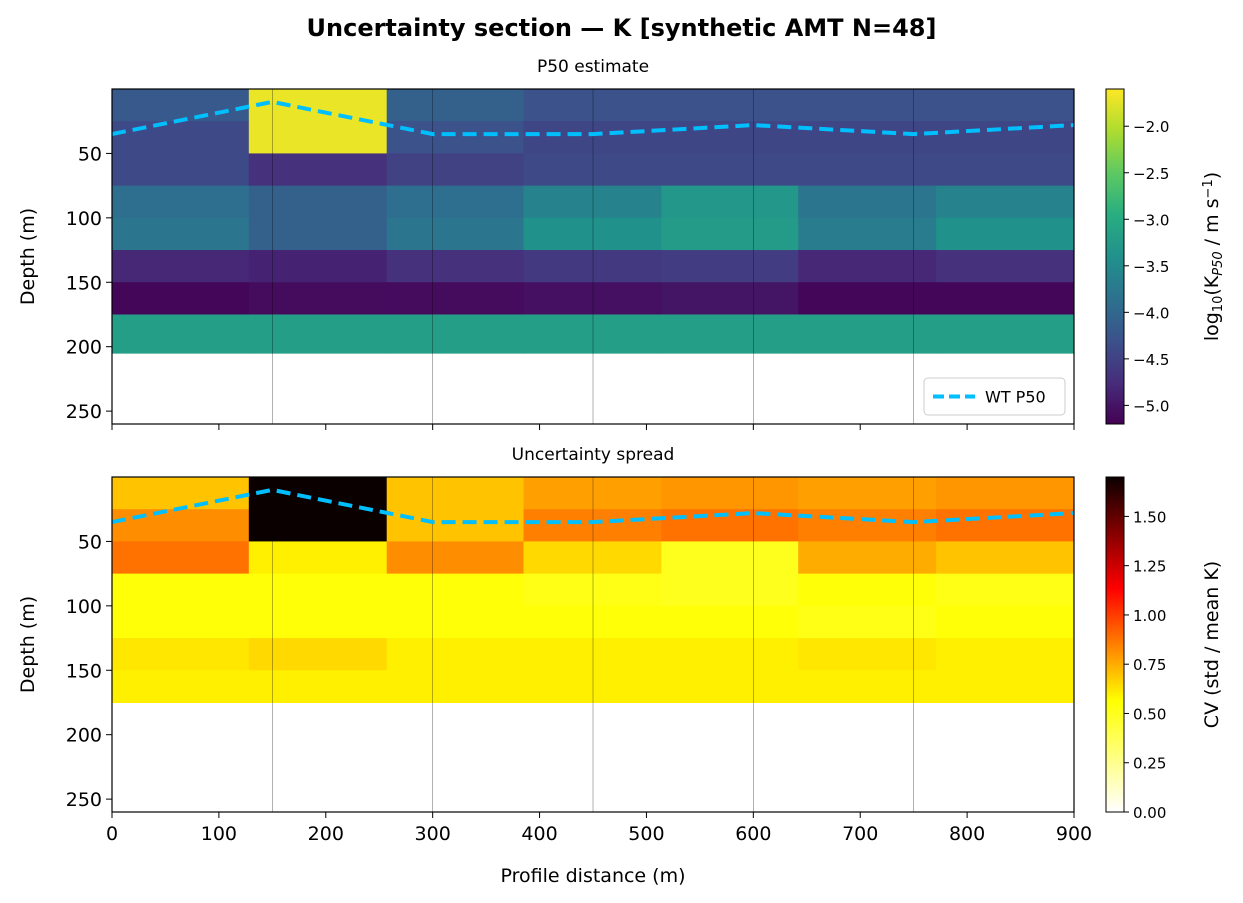 This screenshot has height=903, width=1243. What do you see at coordinates (1208, 188) in the screenshot?
I see `colorbar-label-part: −1` at bounding box center [1208, 188].